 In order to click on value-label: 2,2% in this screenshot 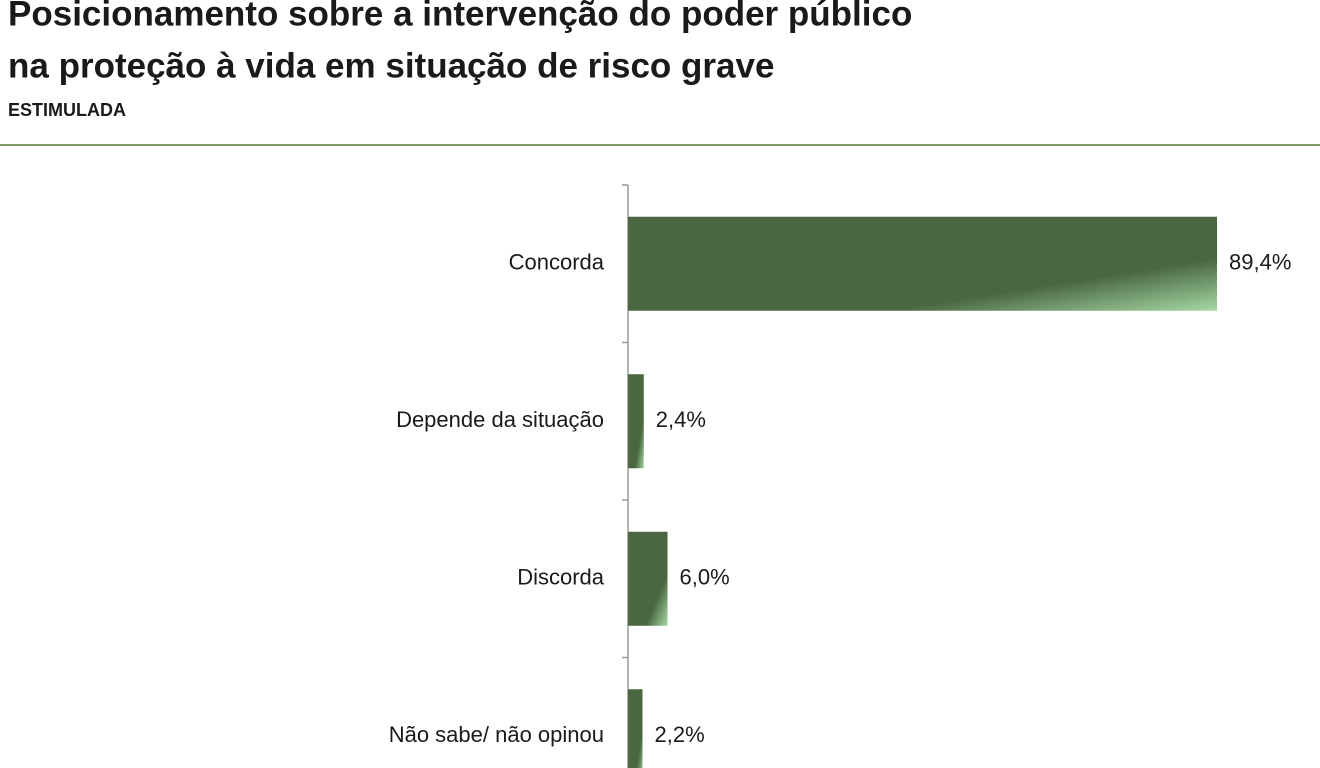, I will do `click(679, 734)`.